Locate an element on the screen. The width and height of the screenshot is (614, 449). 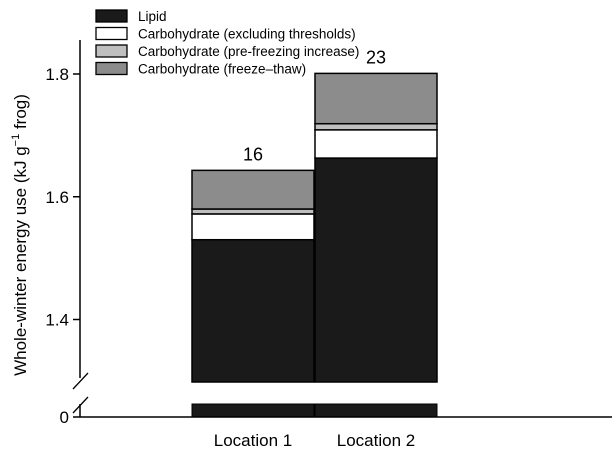
y-axis-label: Whole-winter energy use (kJ g−1 frog) is located at coordinates (20, 235).